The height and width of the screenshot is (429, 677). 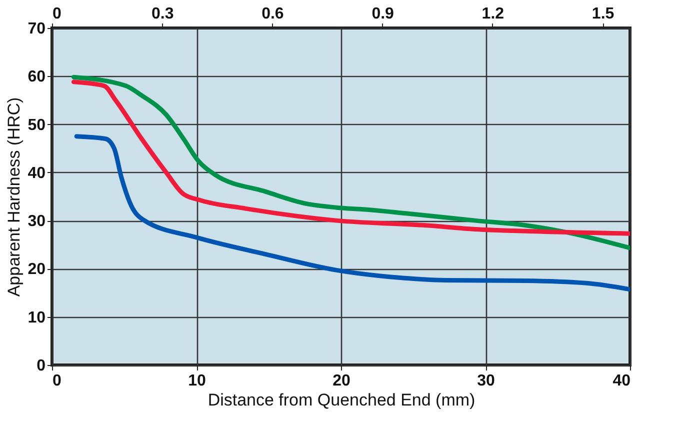 What do you see at coordinates (37, 173) in the screenshot?
I see `y-tick-label: 40` at bounding box center [37, 173].